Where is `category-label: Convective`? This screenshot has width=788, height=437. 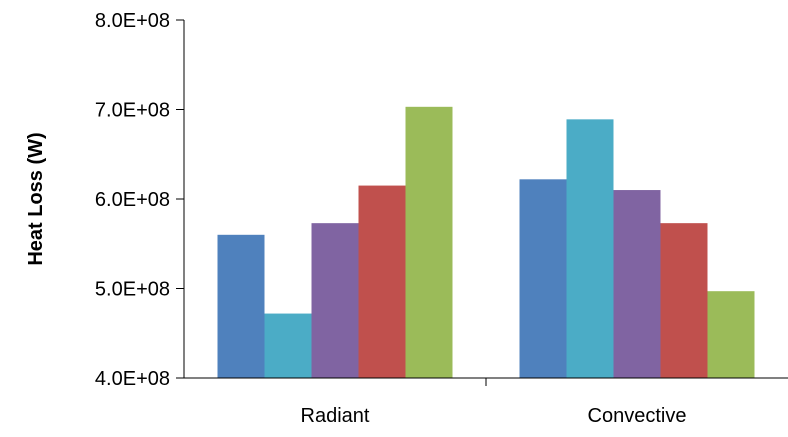
category-label: Convective is located at coordinates (637, 416).